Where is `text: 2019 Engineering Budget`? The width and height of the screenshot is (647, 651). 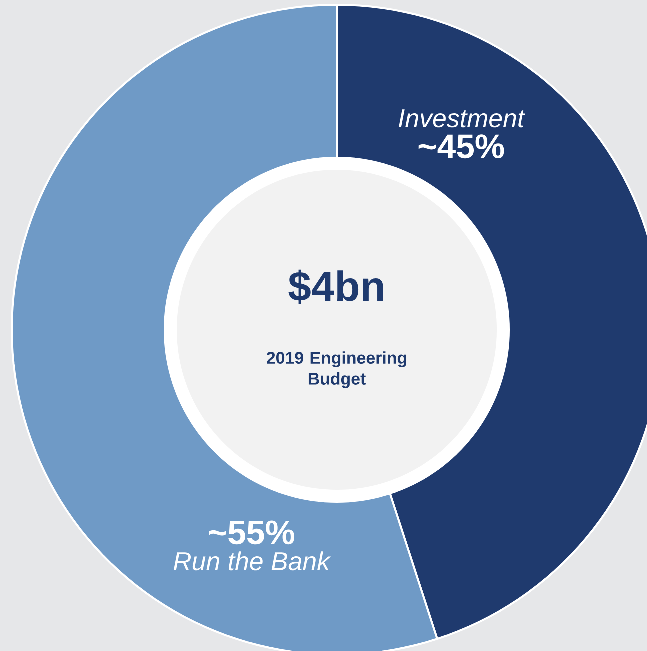 text: 2019 Engineering Budget is located at coordinates (336, 370).